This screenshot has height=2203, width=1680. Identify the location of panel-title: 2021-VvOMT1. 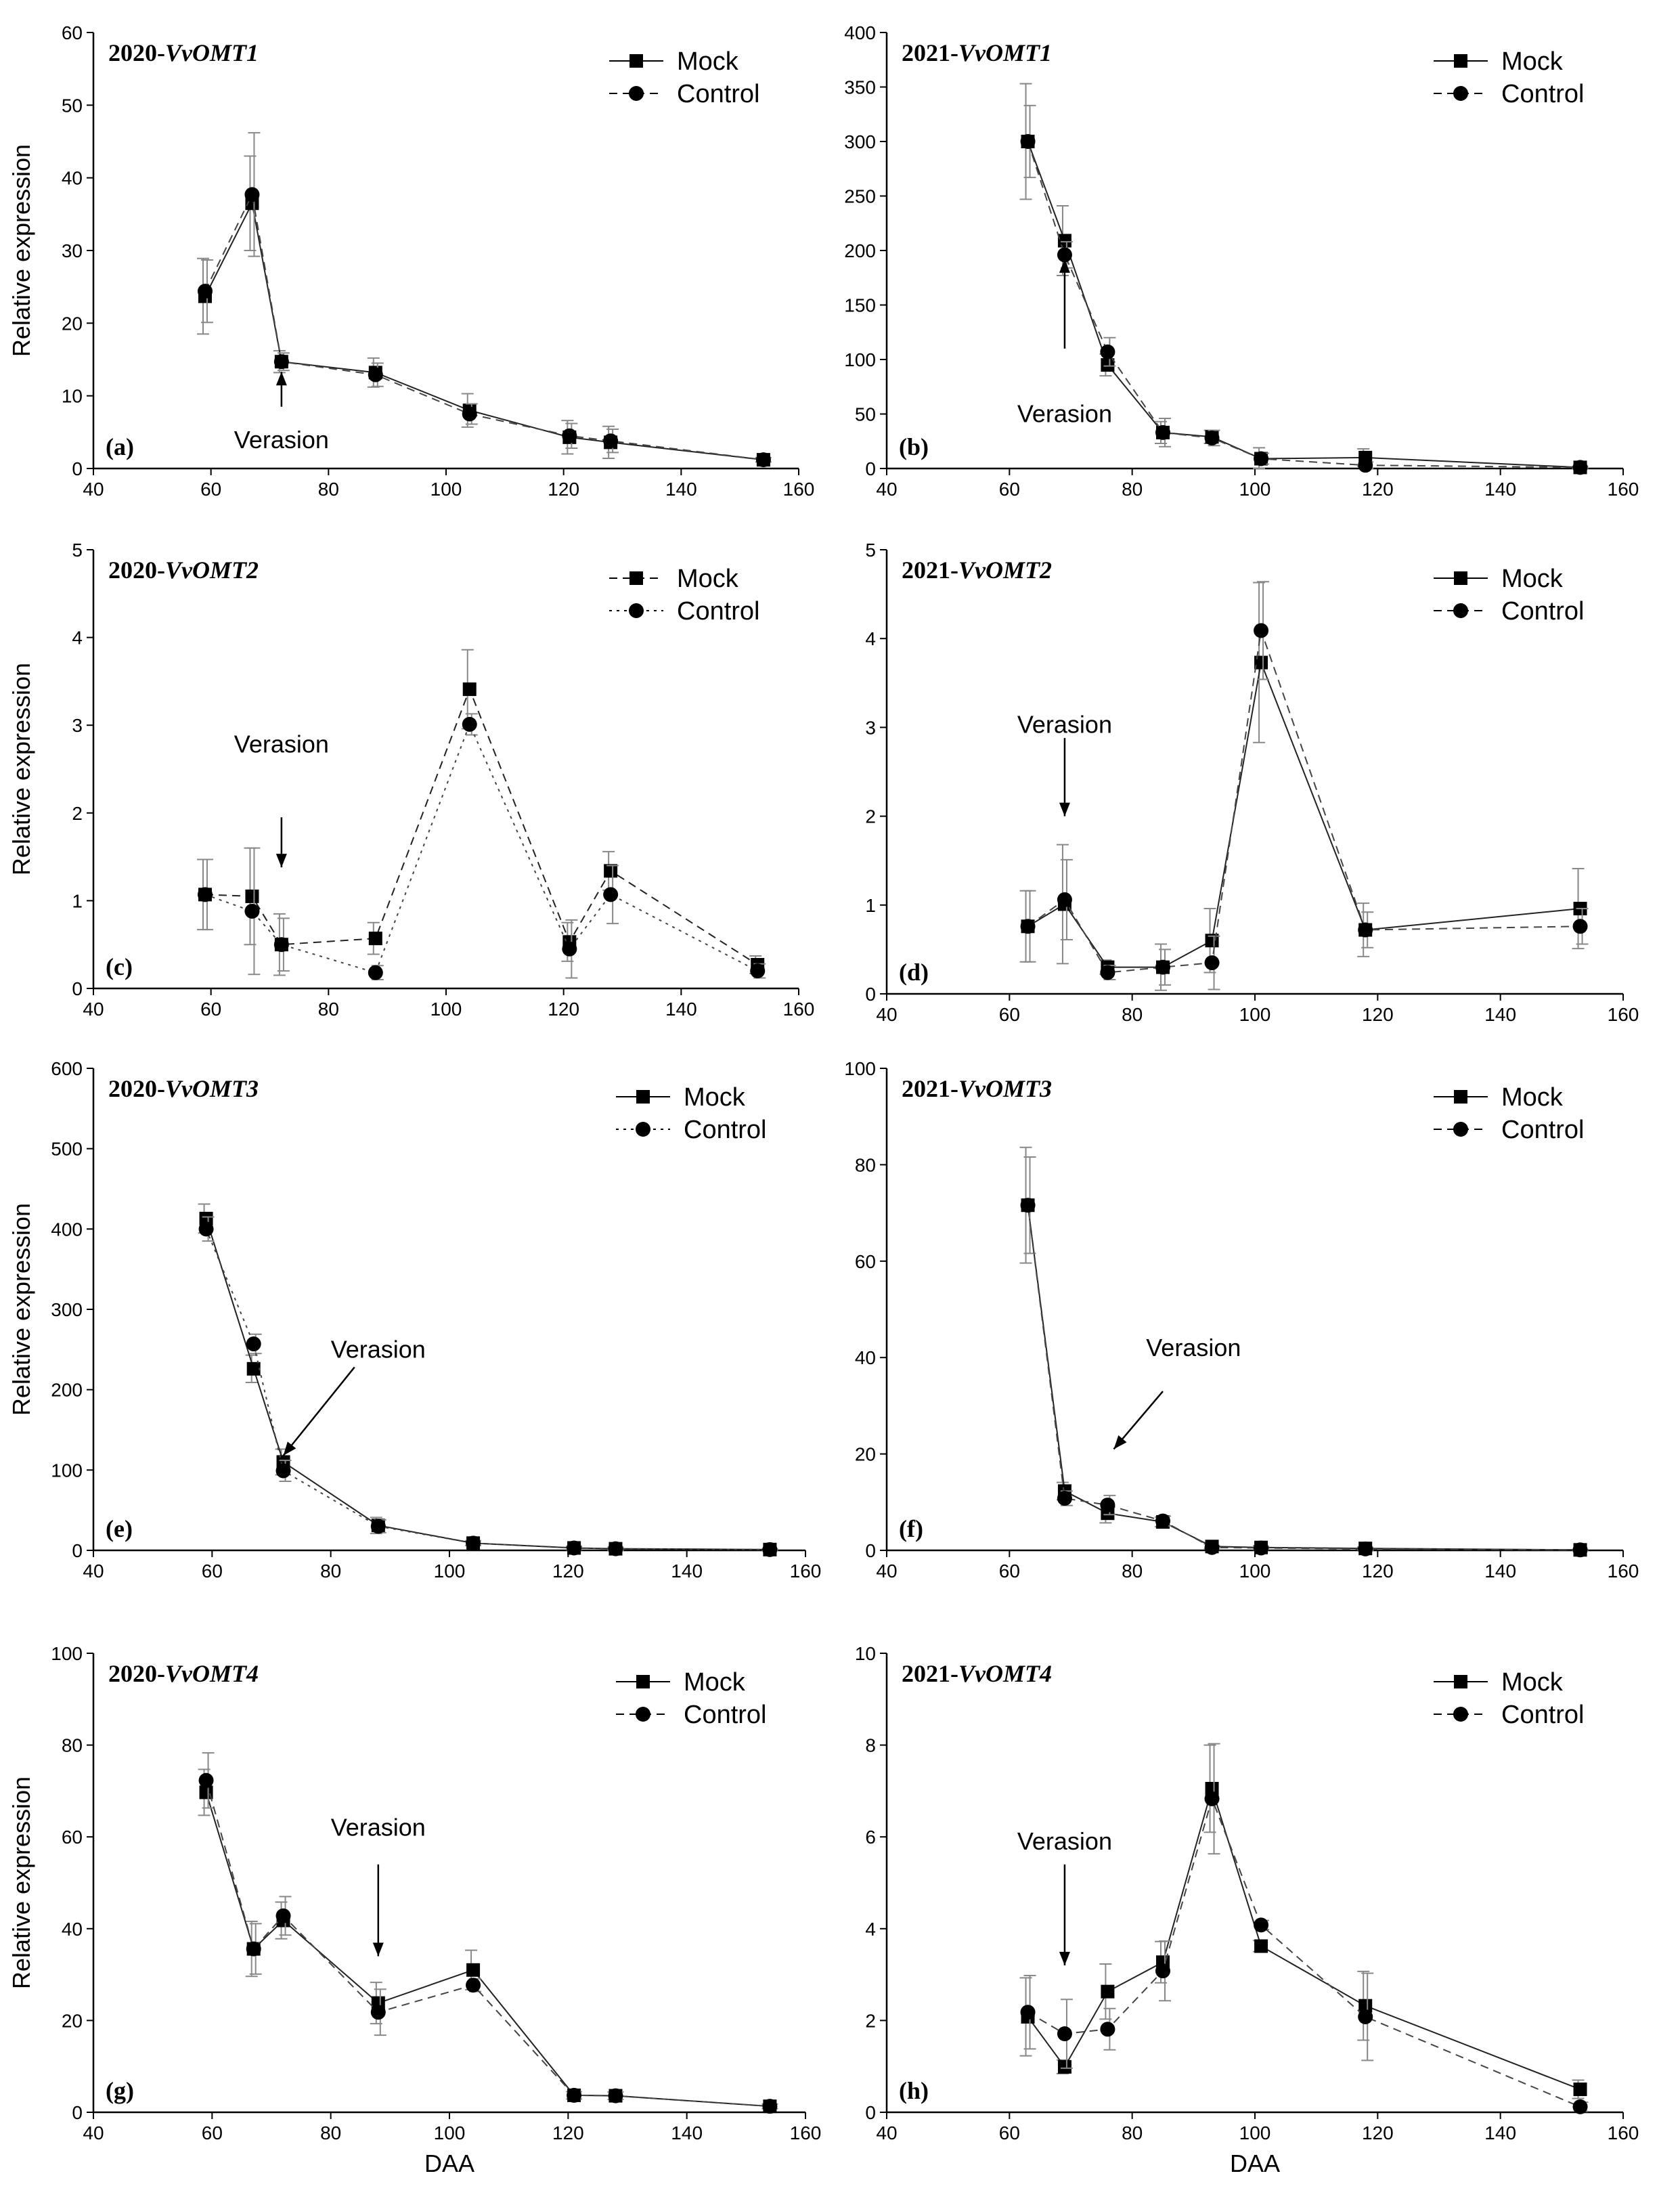
(977, 52).